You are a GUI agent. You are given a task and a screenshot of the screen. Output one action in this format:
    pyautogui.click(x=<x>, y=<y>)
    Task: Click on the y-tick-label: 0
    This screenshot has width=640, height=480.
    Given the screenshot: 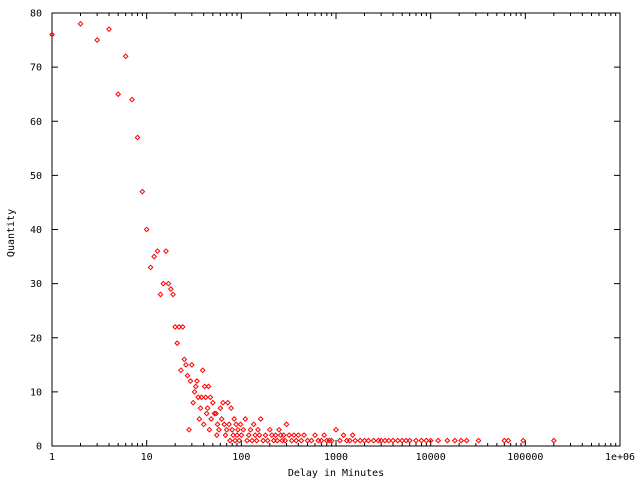 What is the action you would take?
    pyautogui.click(x=39, y=447)
    